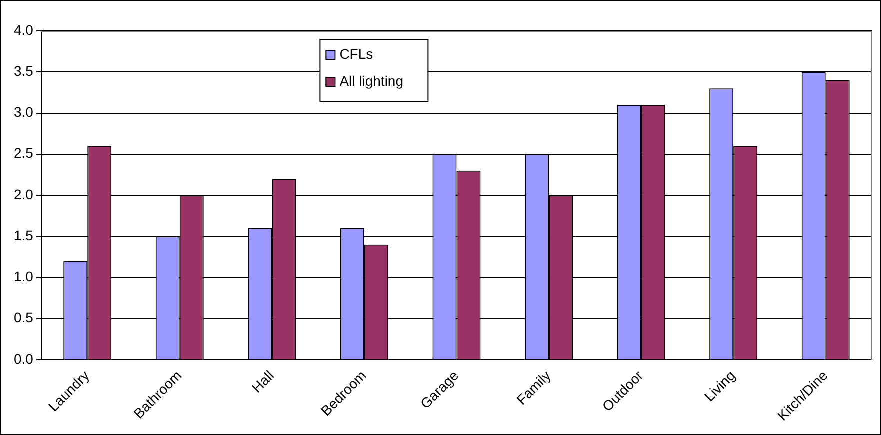  I want to click on y-tick-label: 1.5, so click(24, 235).